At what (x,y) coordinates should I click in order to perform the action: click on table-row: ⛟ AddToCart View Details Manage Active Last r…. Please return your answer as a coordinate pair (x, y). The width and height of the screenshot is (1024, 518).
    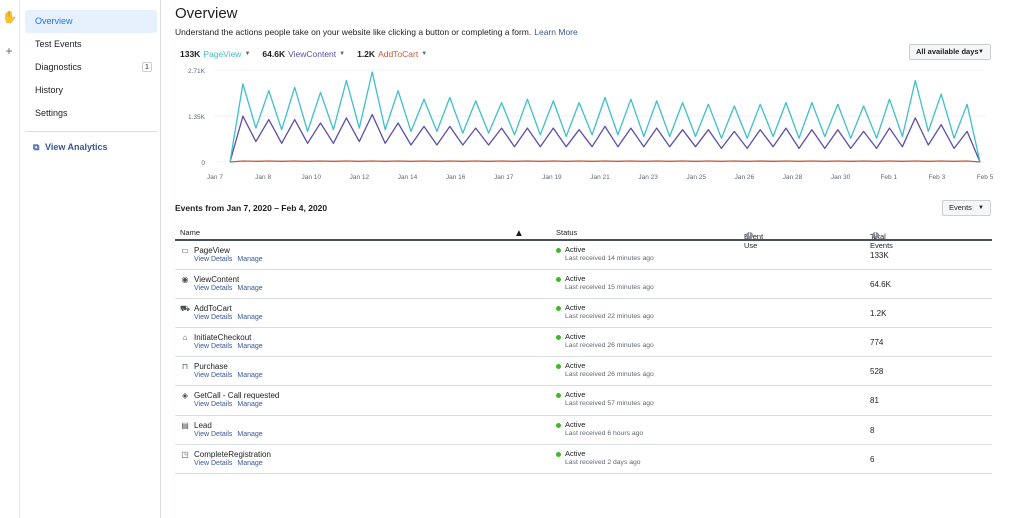
    Looking at the image, I should click on (583, 314).